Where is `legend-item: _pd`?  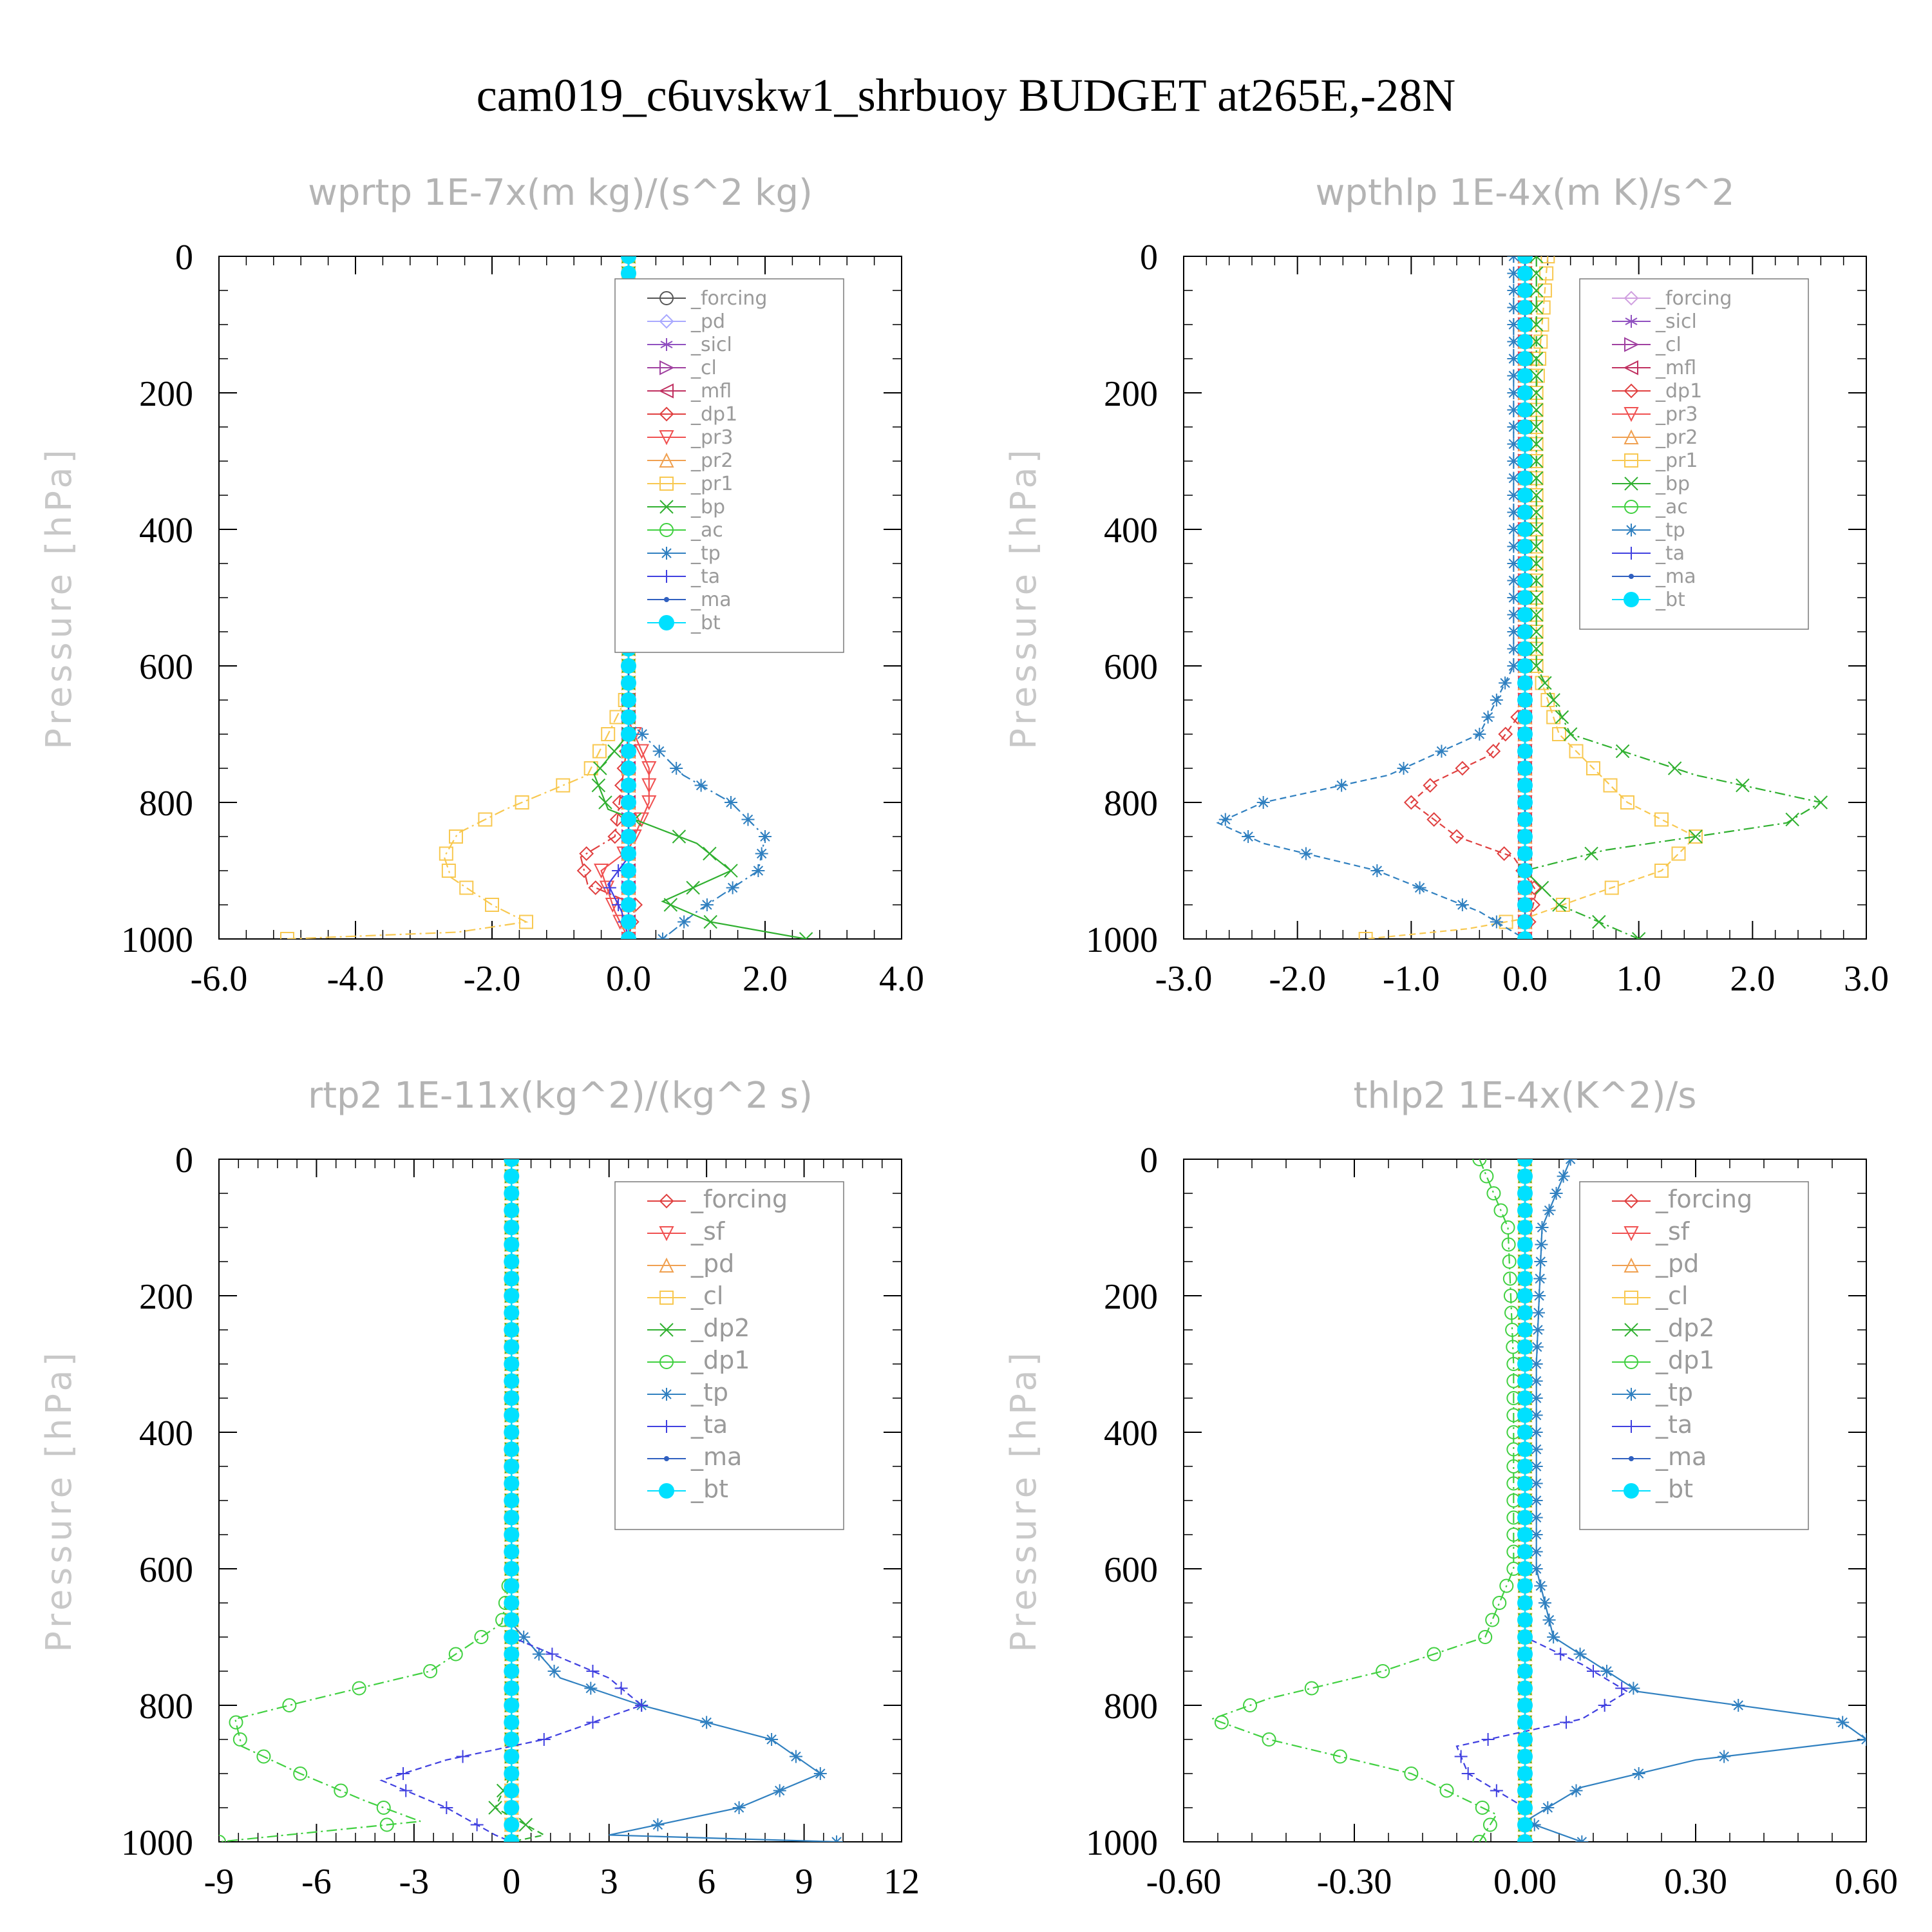
legend-item: _pd is located at coordinates (686, 321).